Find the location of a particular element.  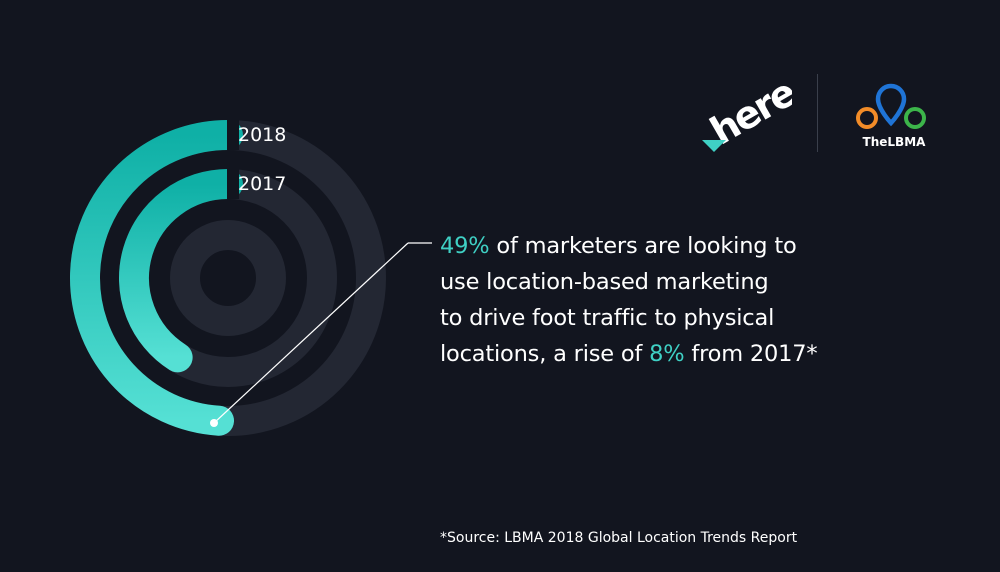

callout-dot is located at coordinates (214, 423).